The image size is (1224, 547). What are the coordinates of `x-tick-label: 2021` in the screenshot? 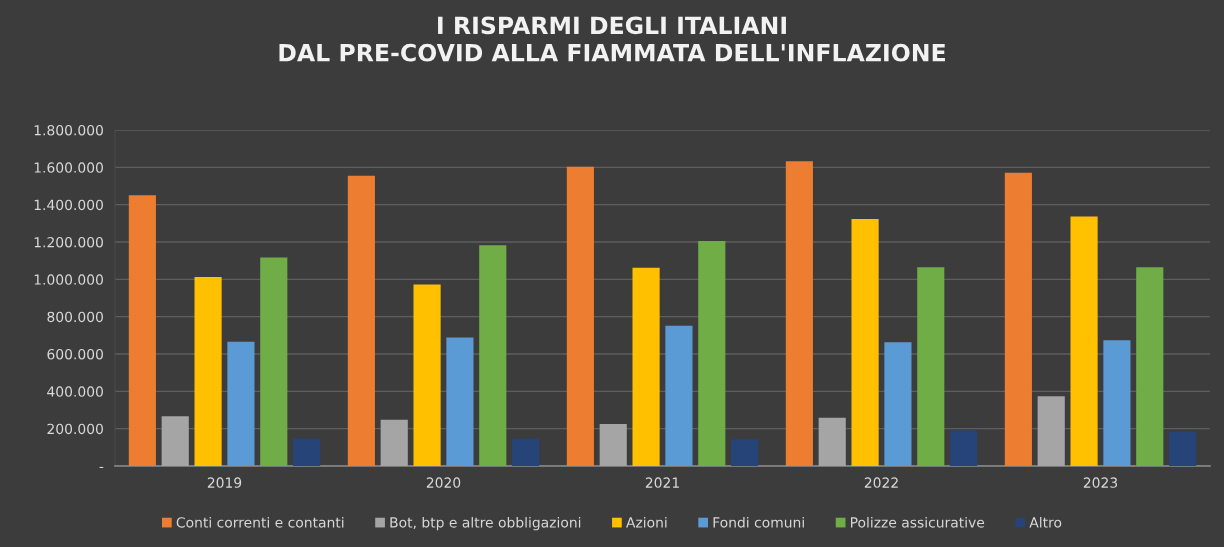 It's located at (662, 482).